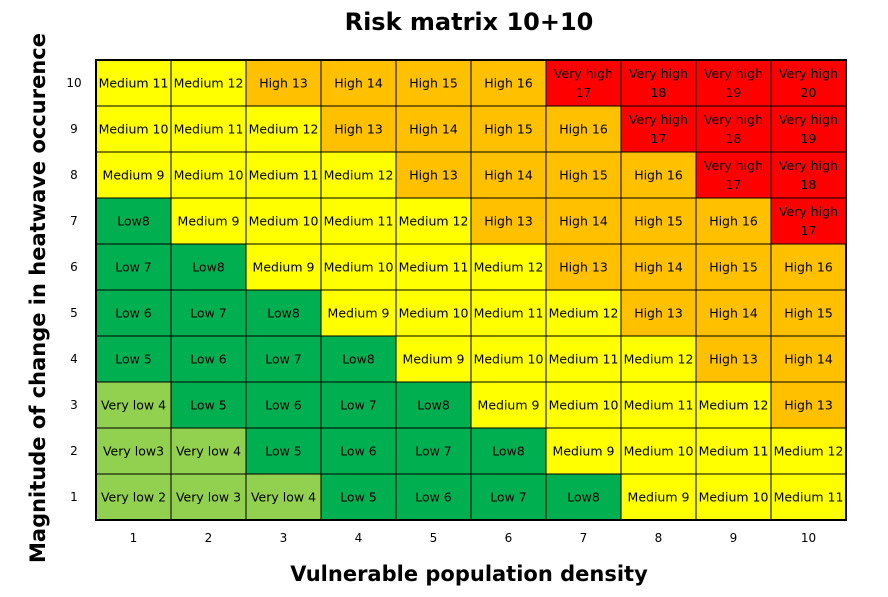  What do you see at coordinates (808, 129) in the screenshot?
I see `matrix-cell-label: Very high 19` at bounding box center [808, 129].